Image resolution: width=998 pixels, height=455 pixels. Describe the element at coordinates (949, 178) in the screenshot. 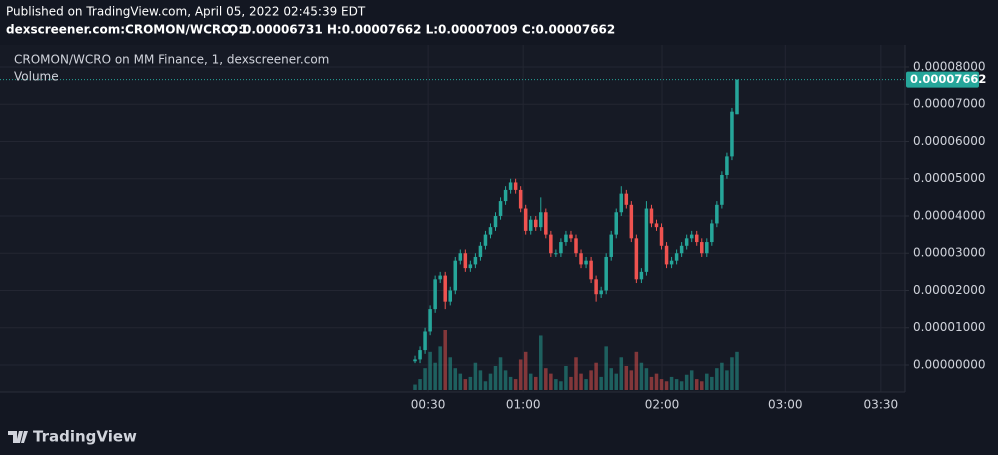

I see `y-tick-label: 0.00005000` at that location.